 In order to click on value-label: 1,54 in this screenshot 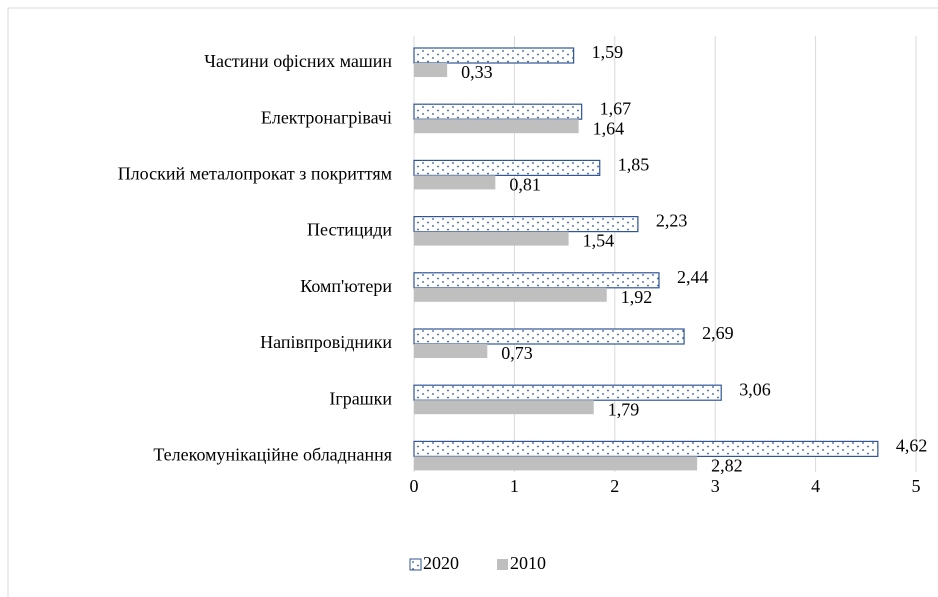, I will do `click(599, 241)`.